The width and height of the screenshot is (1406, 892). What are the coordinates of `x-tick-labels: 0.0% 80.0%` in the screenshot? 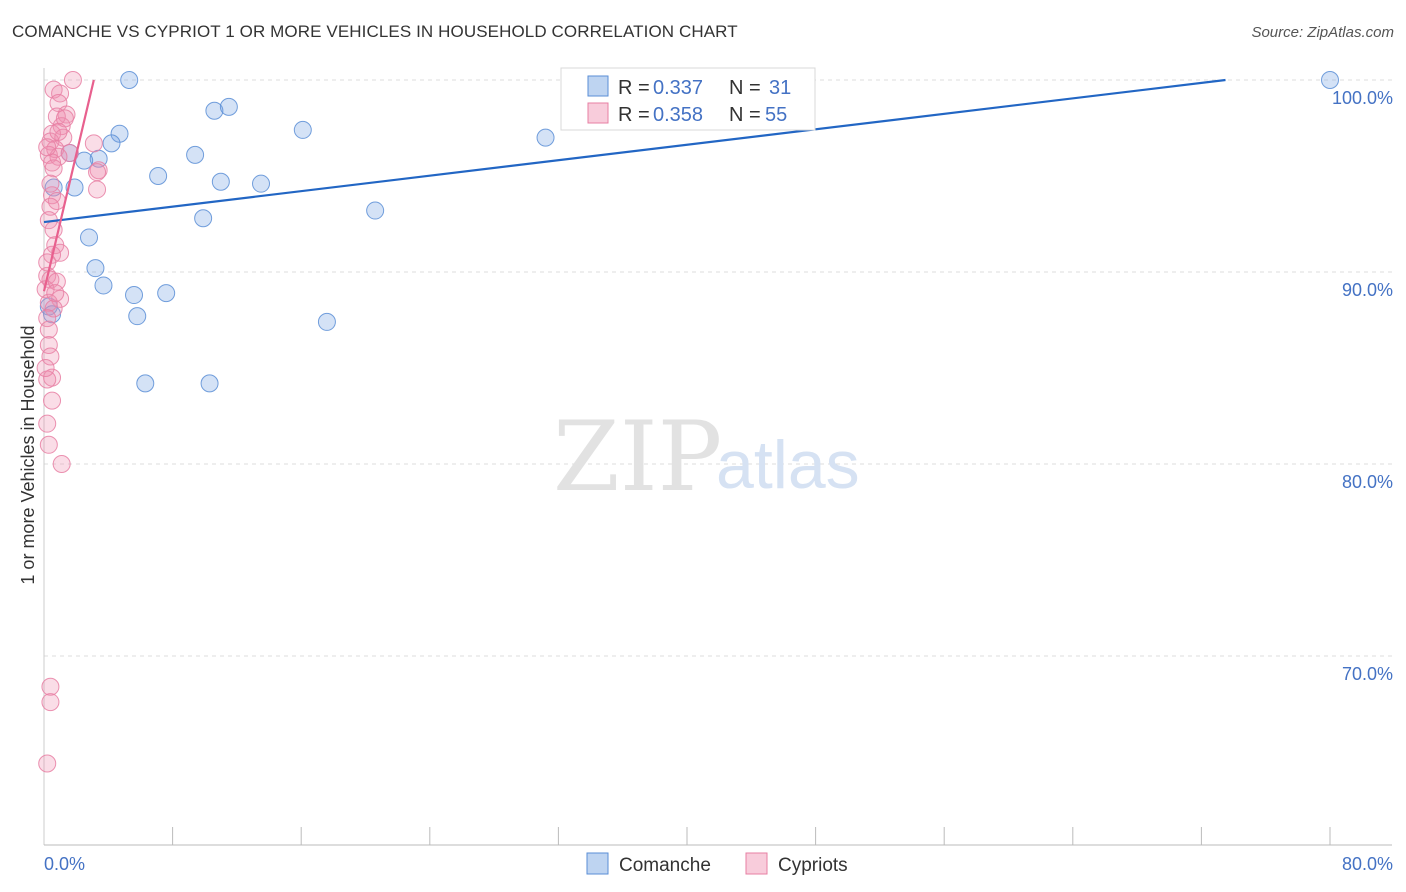 It's located at (718, 864).